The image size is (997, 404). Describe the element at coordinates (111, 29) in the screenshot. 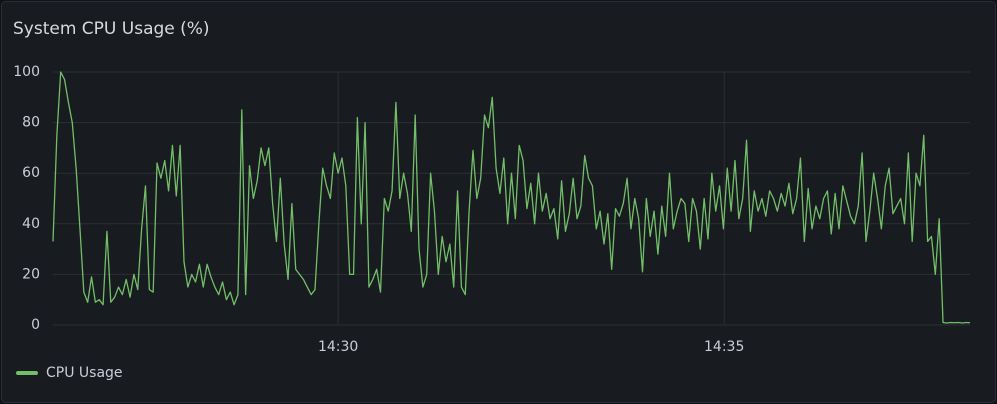

I see `chart-title: System CPU Usage (%)` at that location.